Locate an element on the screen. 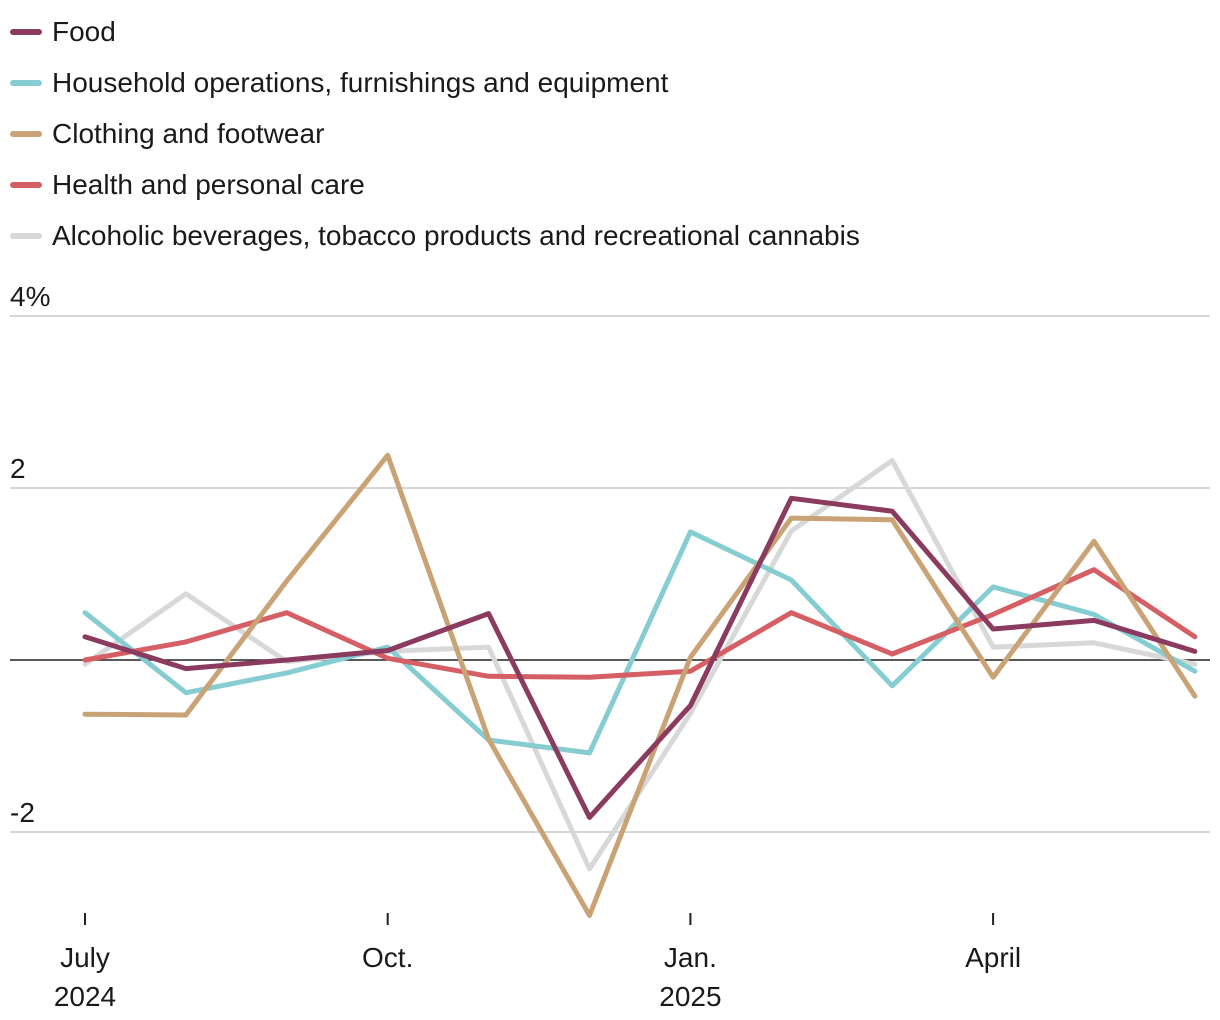 The width and height of the screenshot is (1220, 1020). legend-item-clothing-and-footwear: Clothing and footwear is located at coordinates (435, 133).